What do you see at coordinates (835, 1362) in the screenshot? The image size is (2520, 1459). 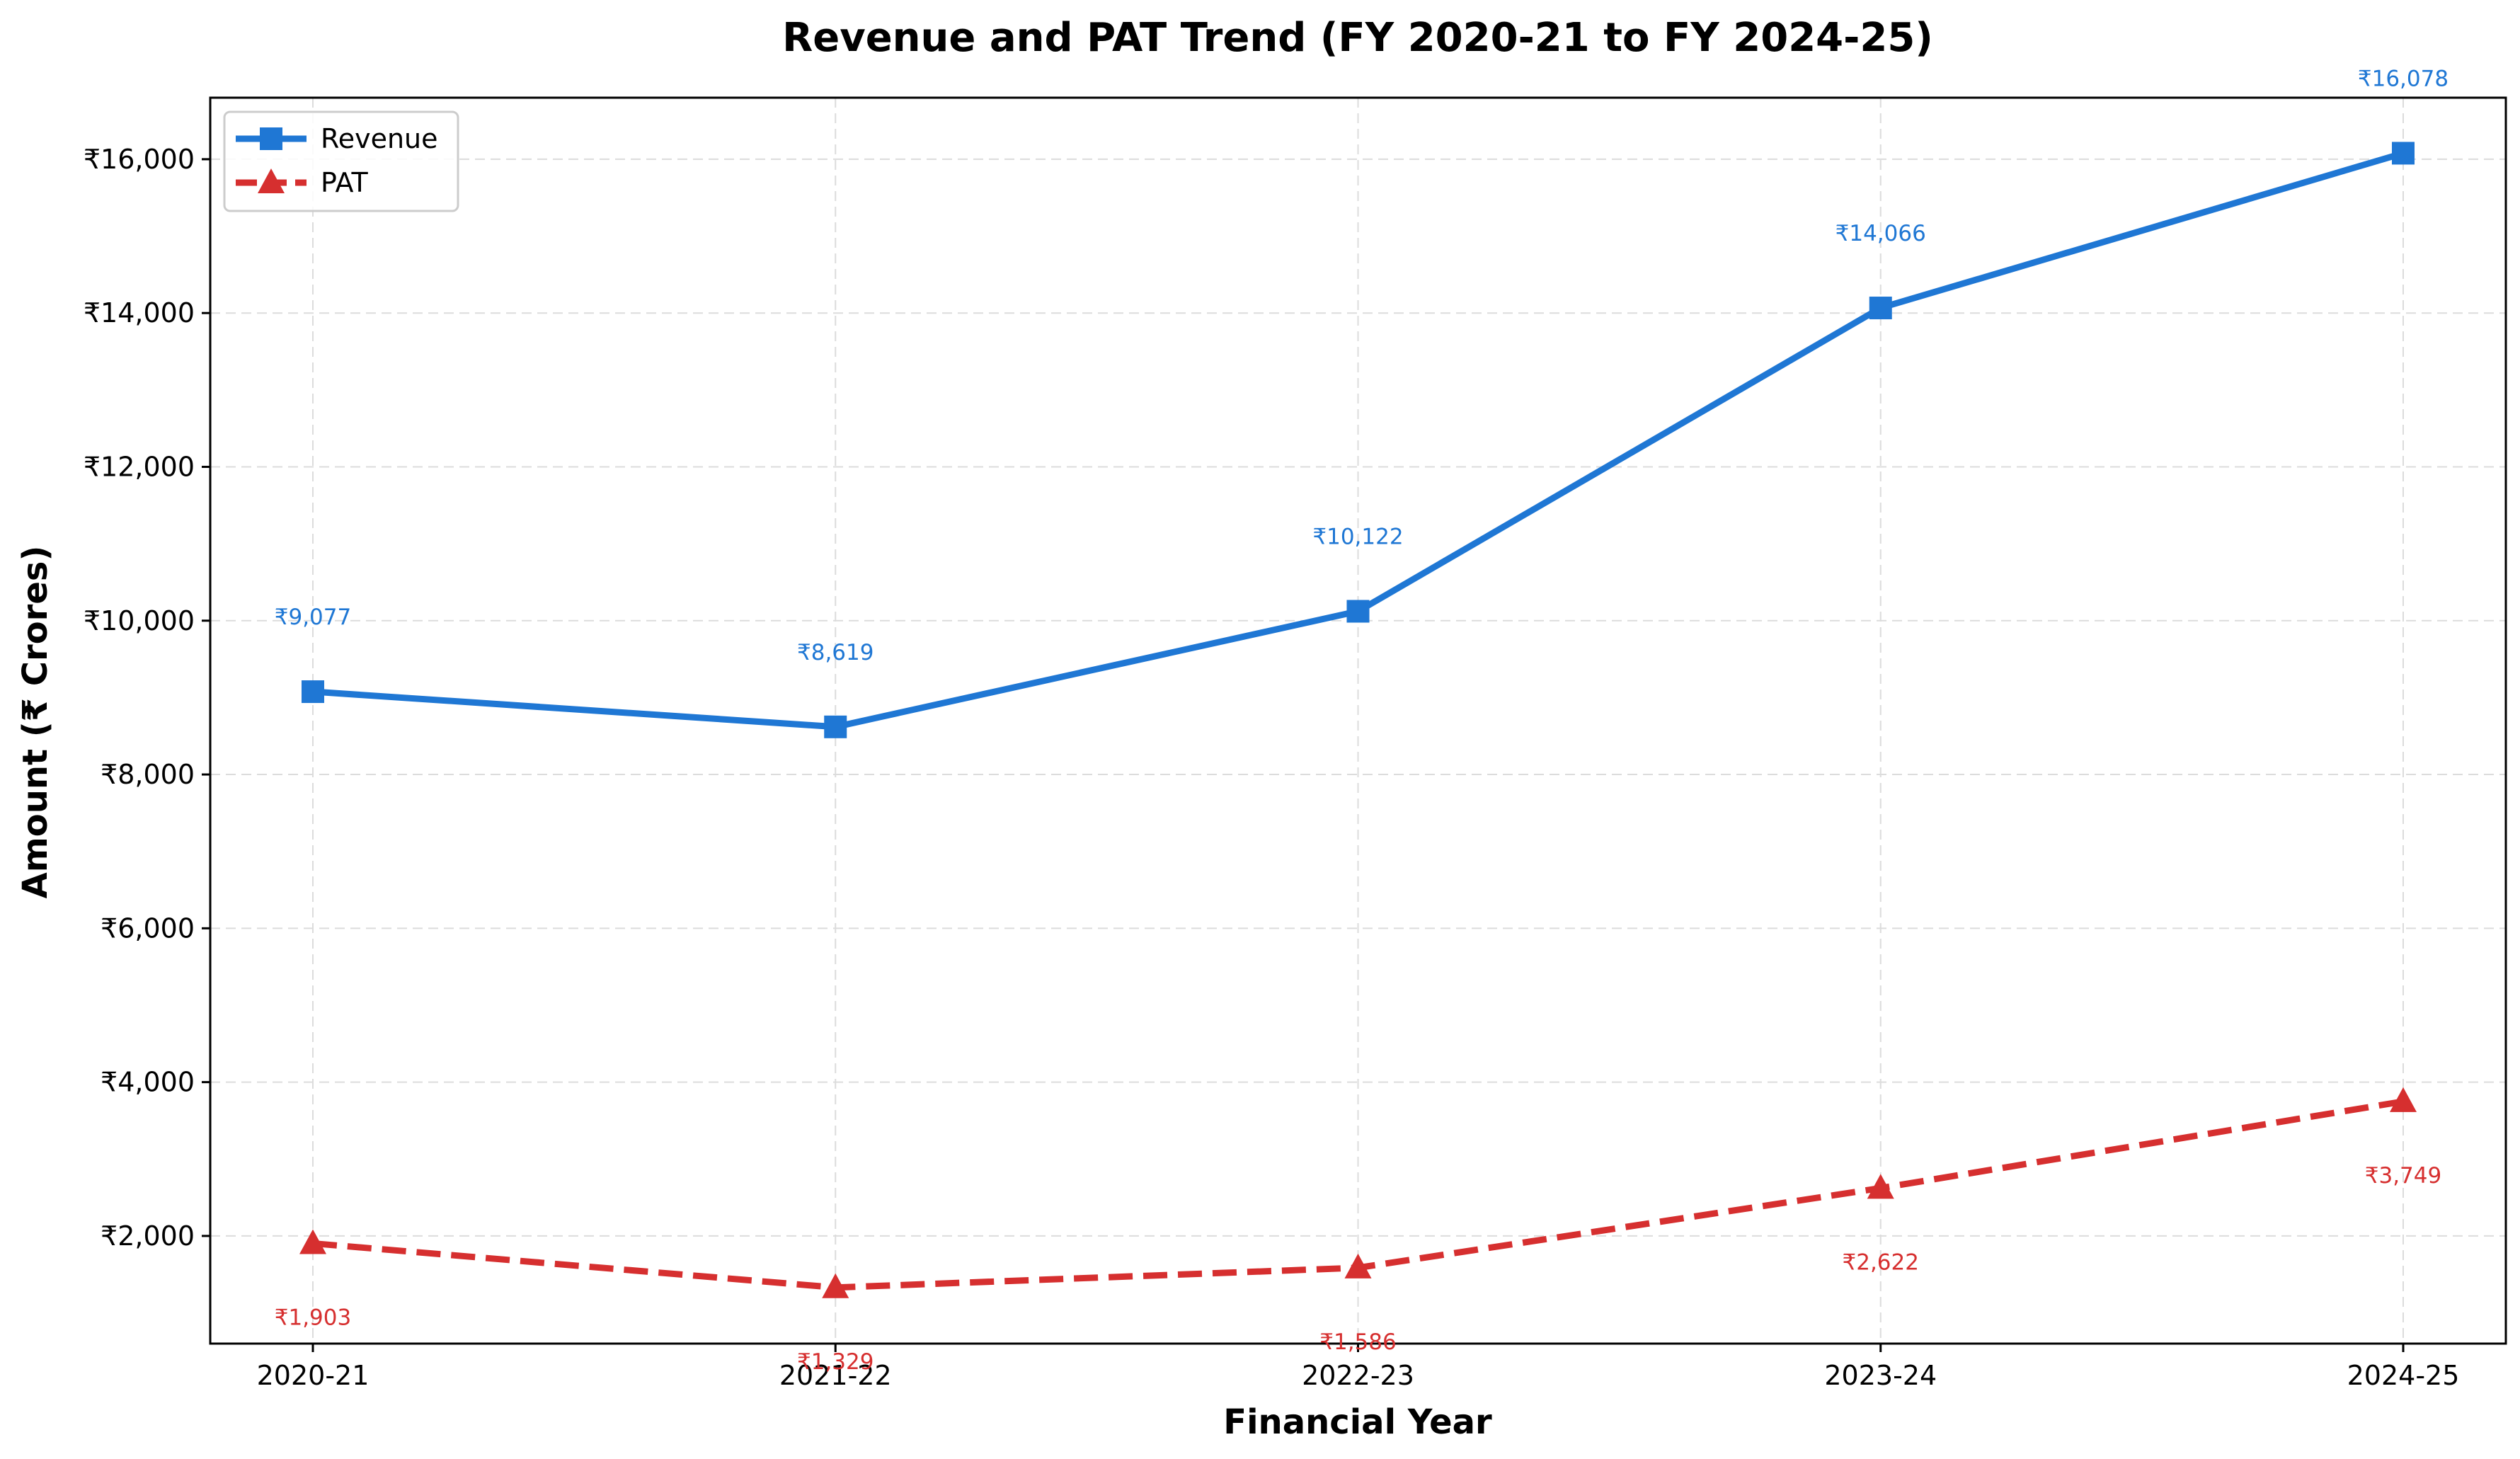 I see `pat-data-label: ₹1,329` at bounding box center [835, 1362].